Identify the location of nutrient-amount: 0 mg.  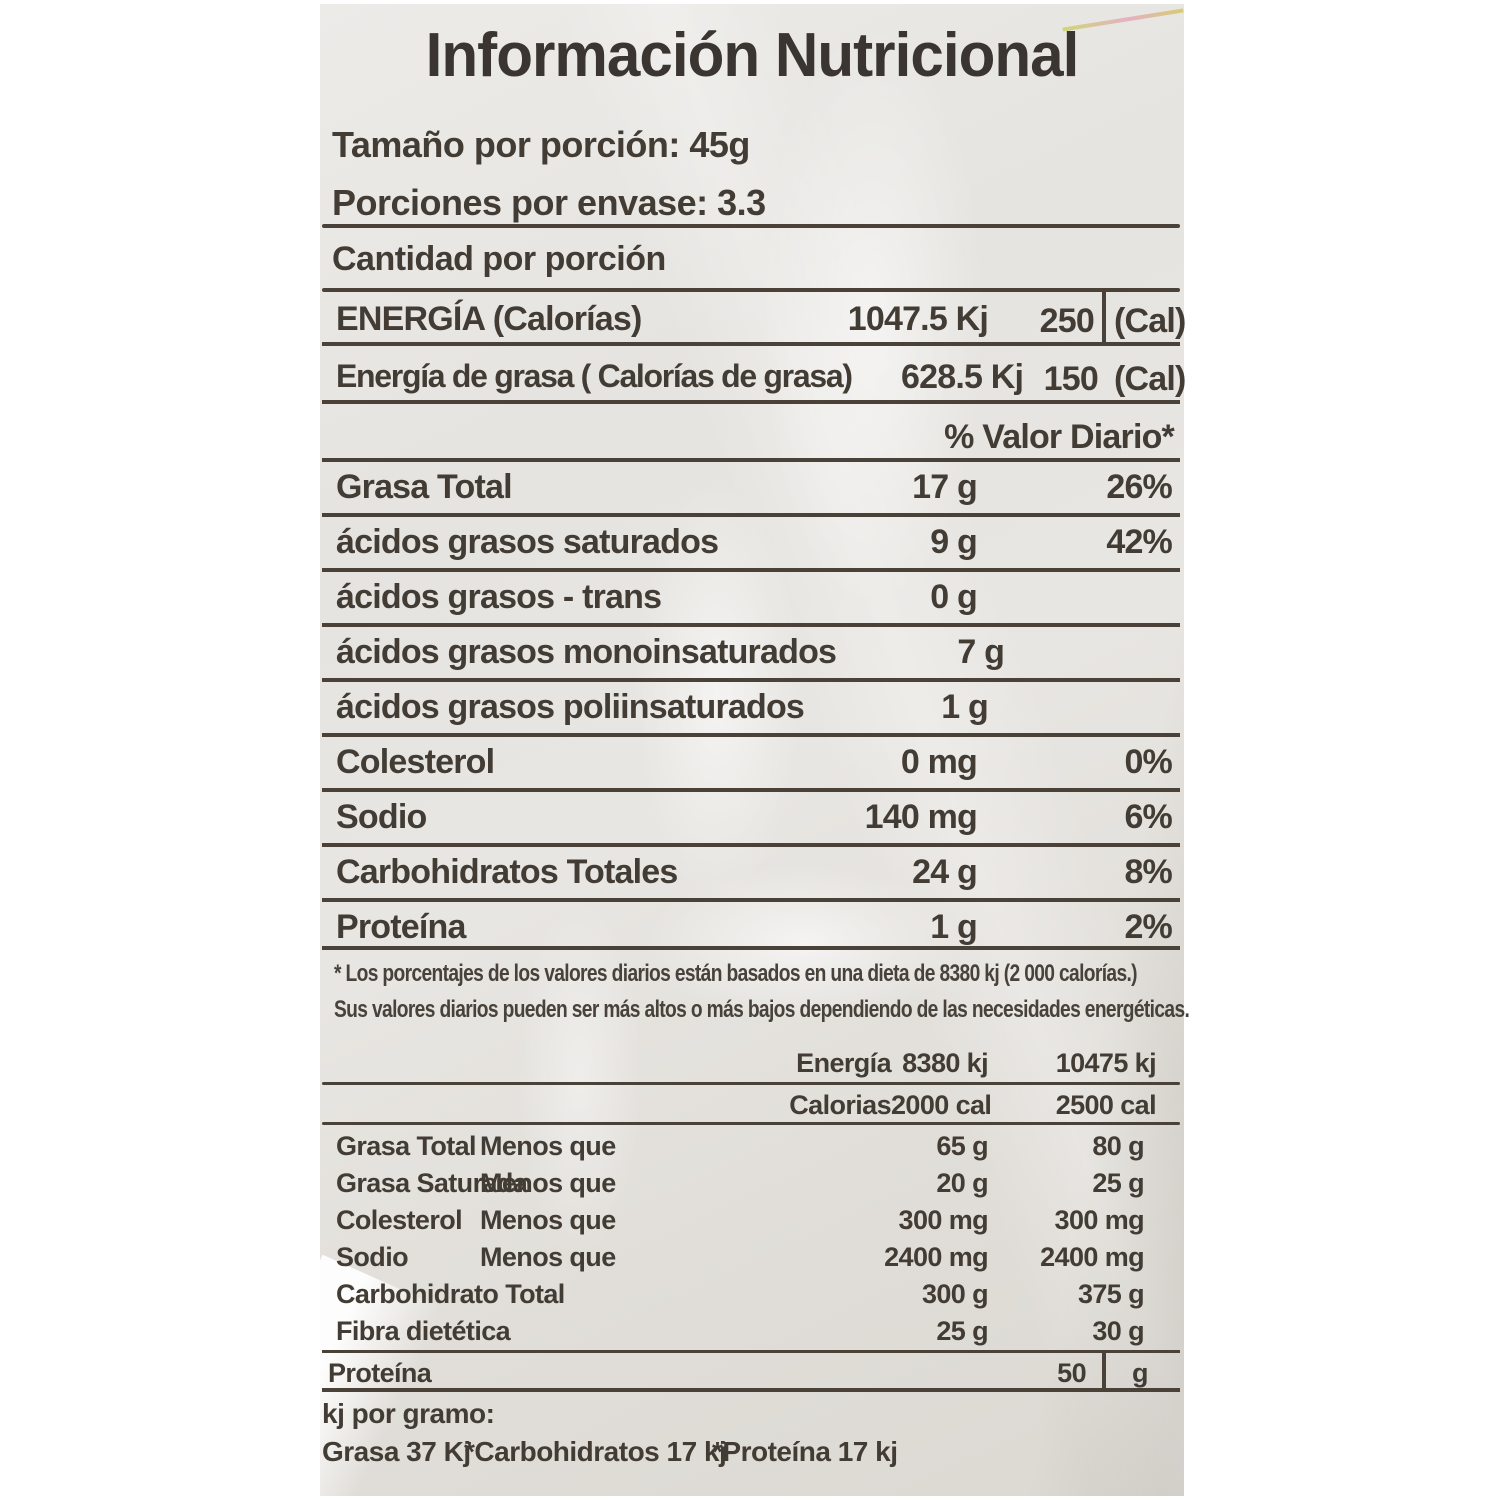
(939, 762).